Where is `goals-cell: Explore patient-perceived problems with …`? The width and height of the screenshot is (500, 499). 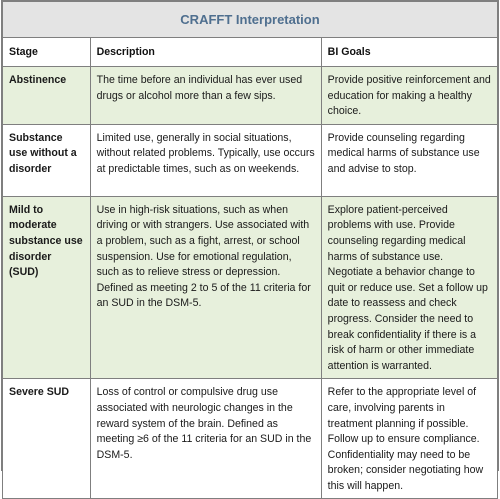 goals-cell: Explore patient-perceived problems with … is located at coordinates (409, 287).